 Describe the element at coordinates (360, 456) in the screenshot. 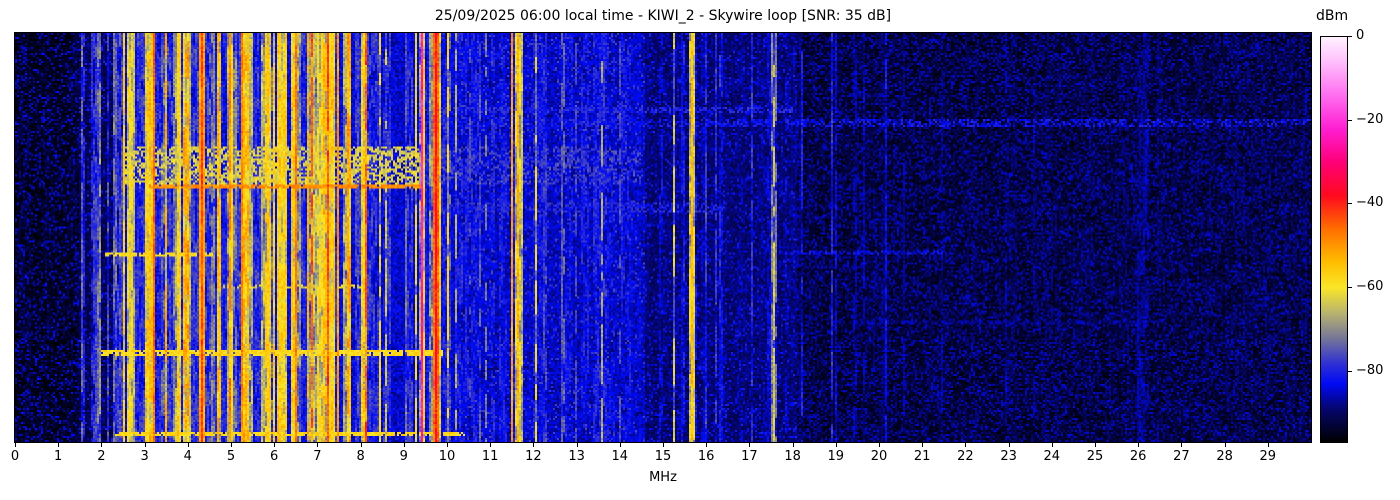

I see `x-tick-label: 8` at that location.